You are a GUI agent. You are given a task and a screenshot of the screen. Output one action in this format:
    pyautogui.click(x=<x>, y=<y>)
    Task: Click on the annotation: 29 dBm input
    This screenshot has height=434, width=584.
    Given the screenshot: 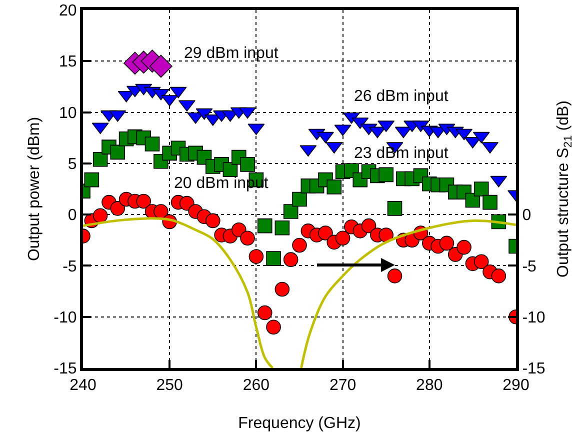 What is the action you would take?
    pyautogui.click(x=231, y=53)
    